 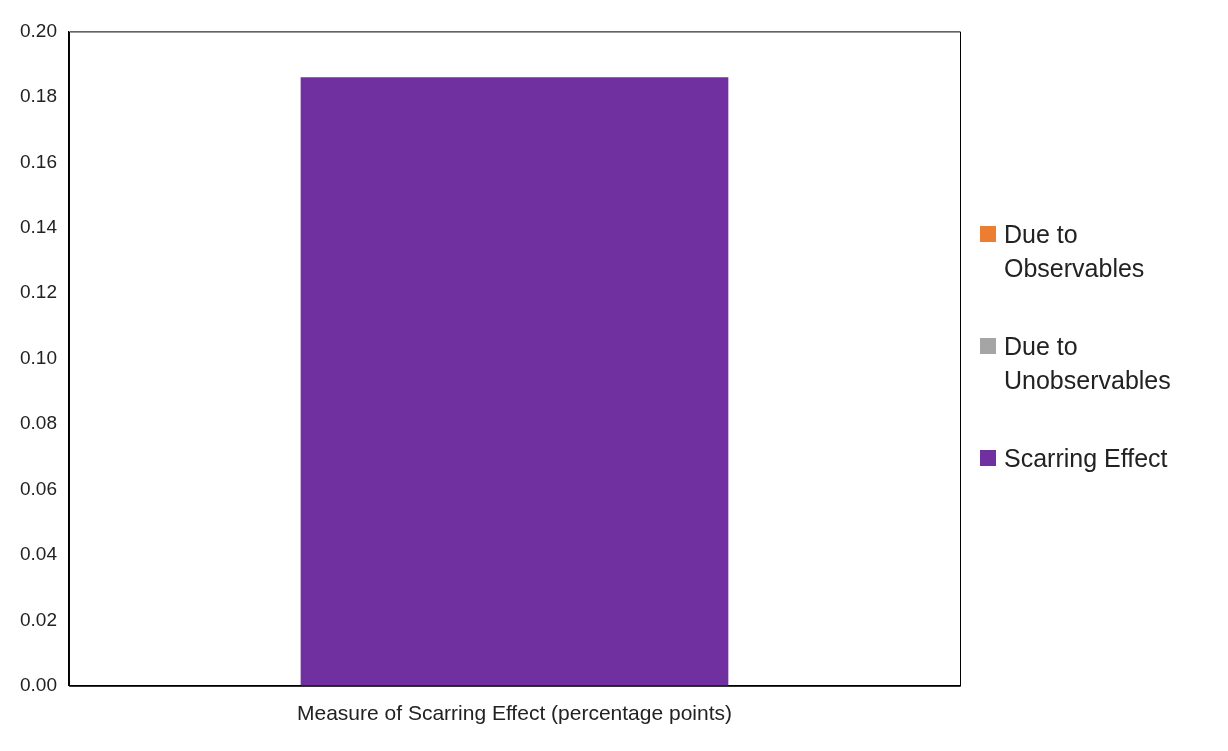 I want to click on y-tick-label: 0.10, so click(x=38, y=357).